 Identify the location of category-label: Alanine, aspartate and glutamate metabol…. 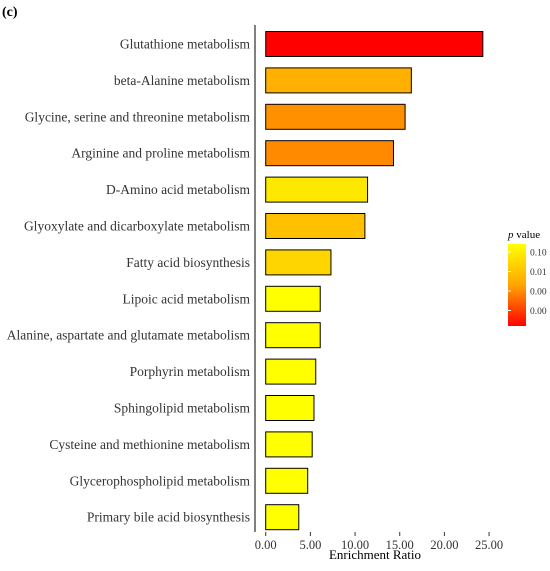
(129, 335).